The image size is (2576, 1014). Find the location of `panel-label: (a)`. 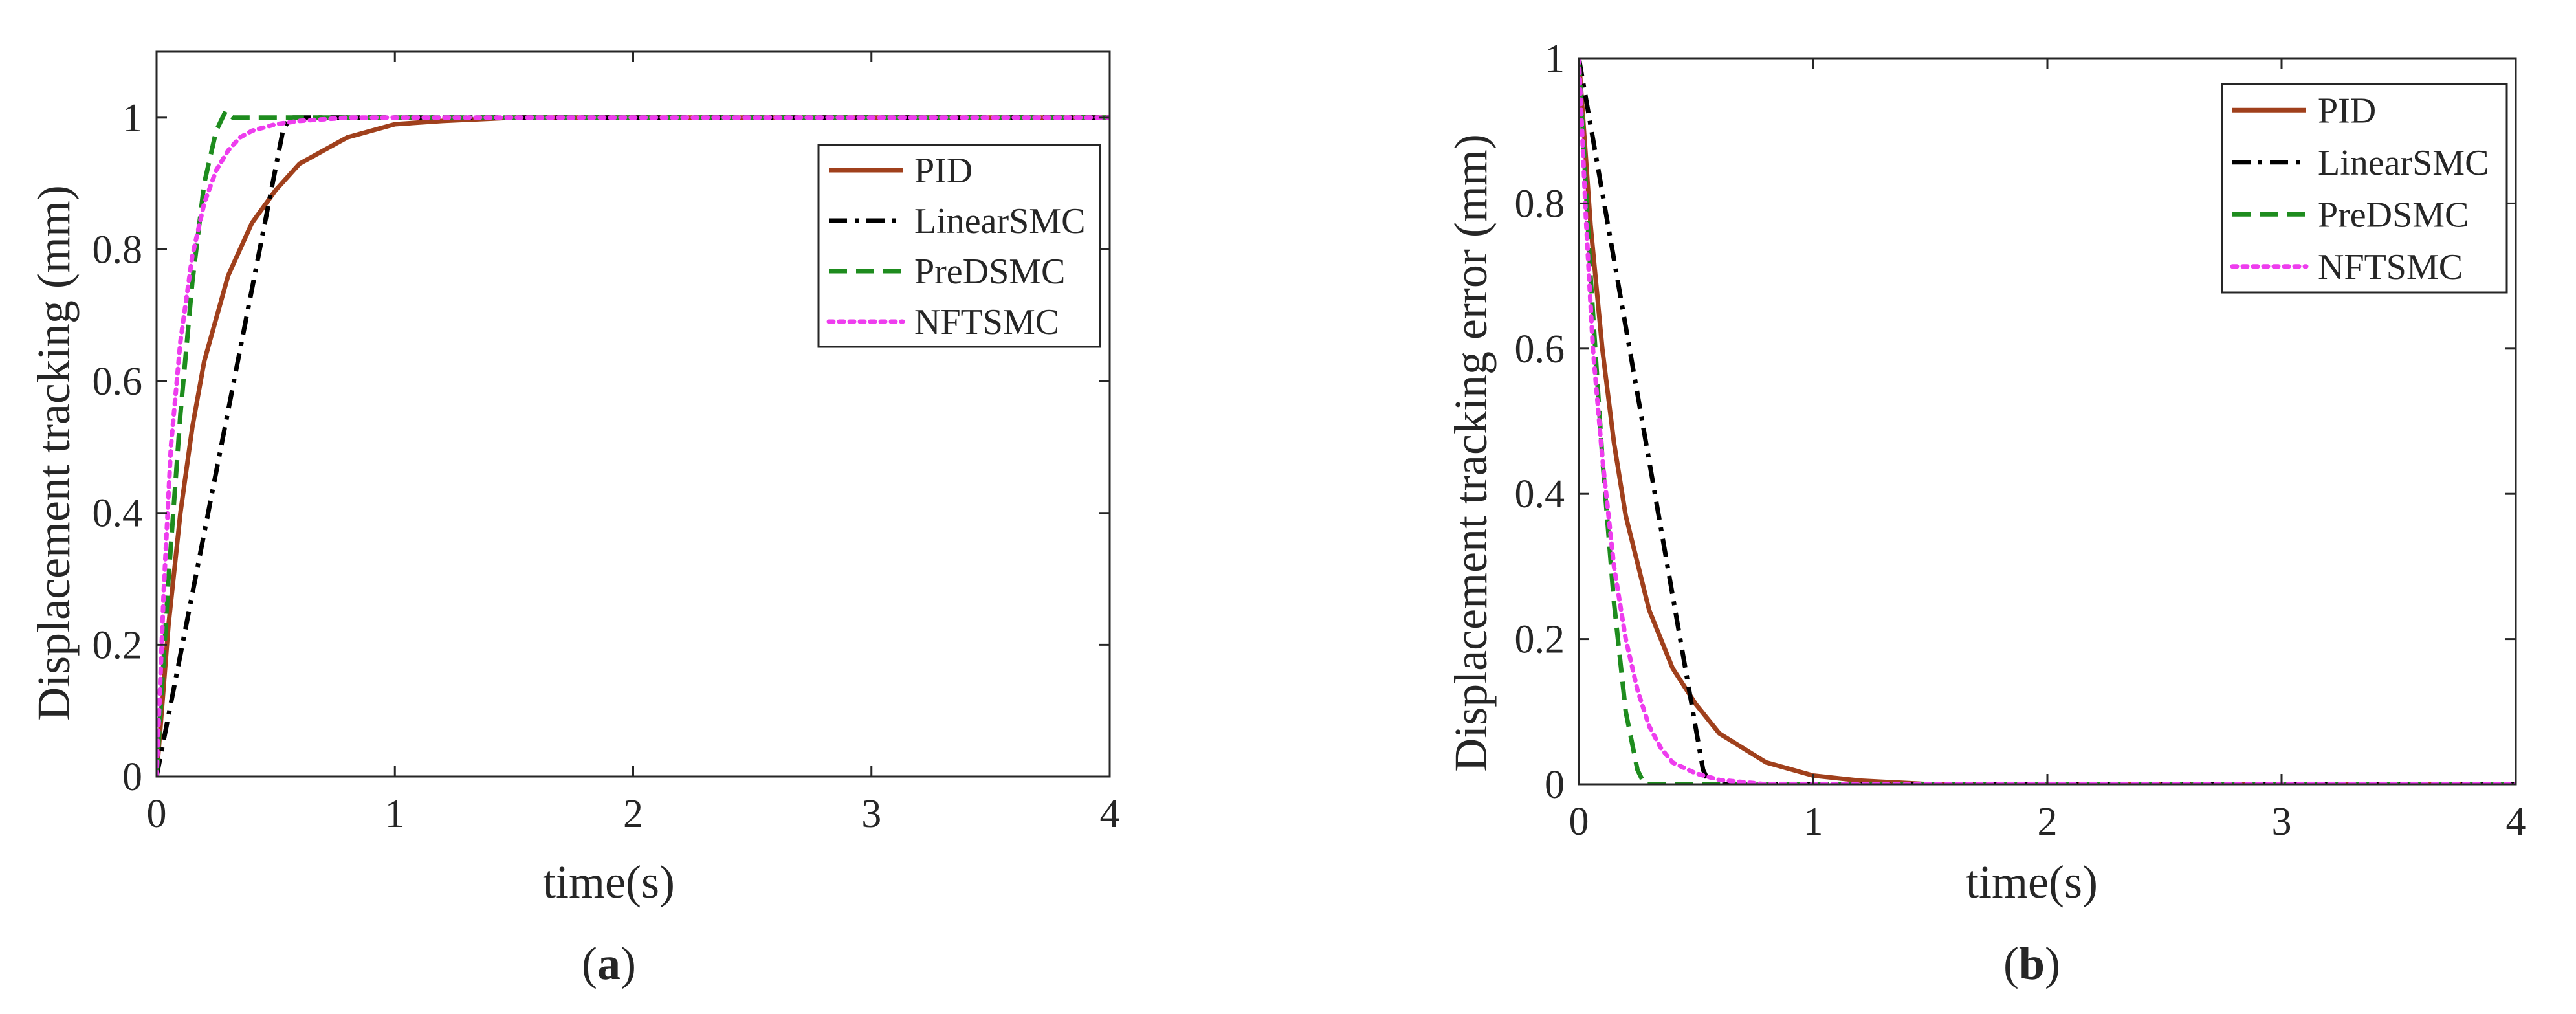

panel-label: (a) is located at coordinates (609, 963).